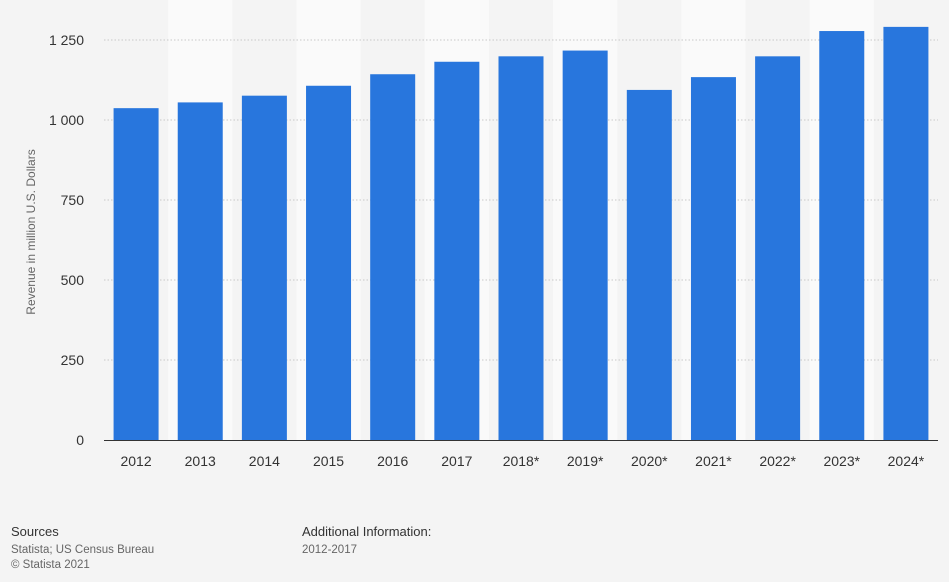  Describe the element at coordinates (366, 541) in the screenshot. I see `additional-info-block: Additional Information: 2012-2017` at that location.